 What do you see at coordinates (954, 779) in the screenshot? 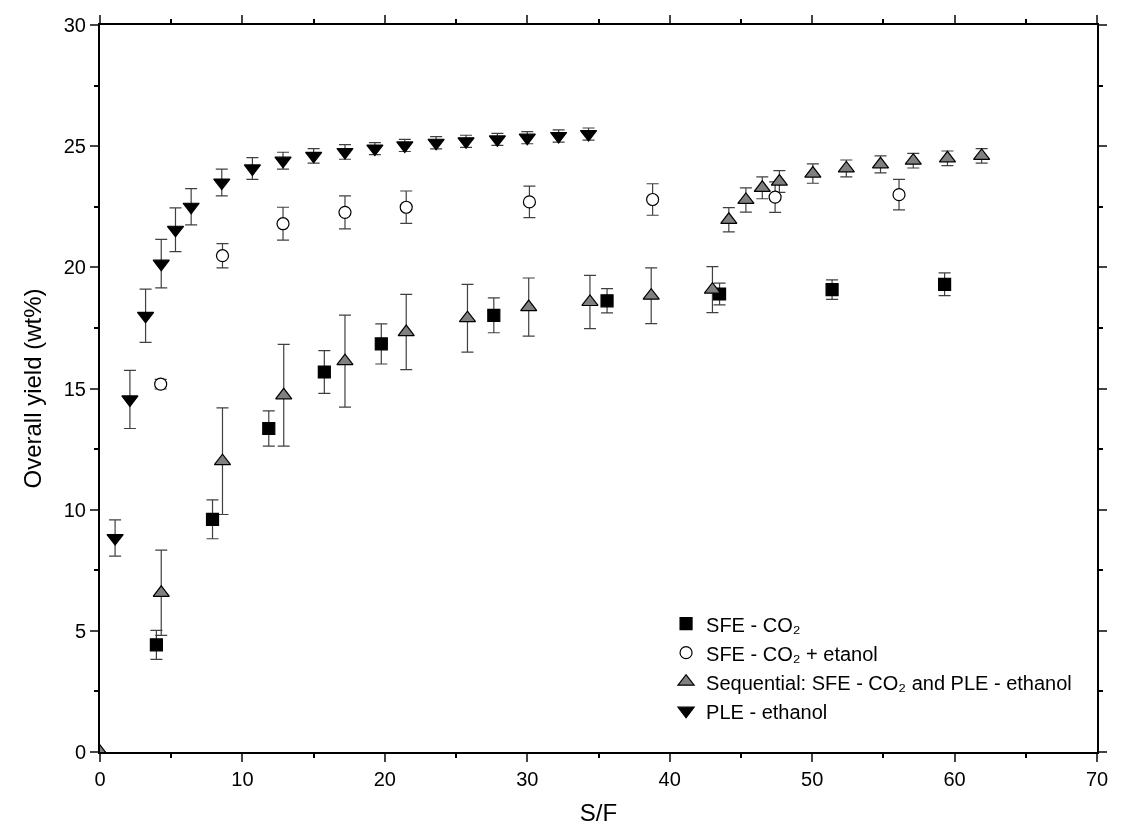
I see `x-tick-label: 60` at bounding box center [954, 779].